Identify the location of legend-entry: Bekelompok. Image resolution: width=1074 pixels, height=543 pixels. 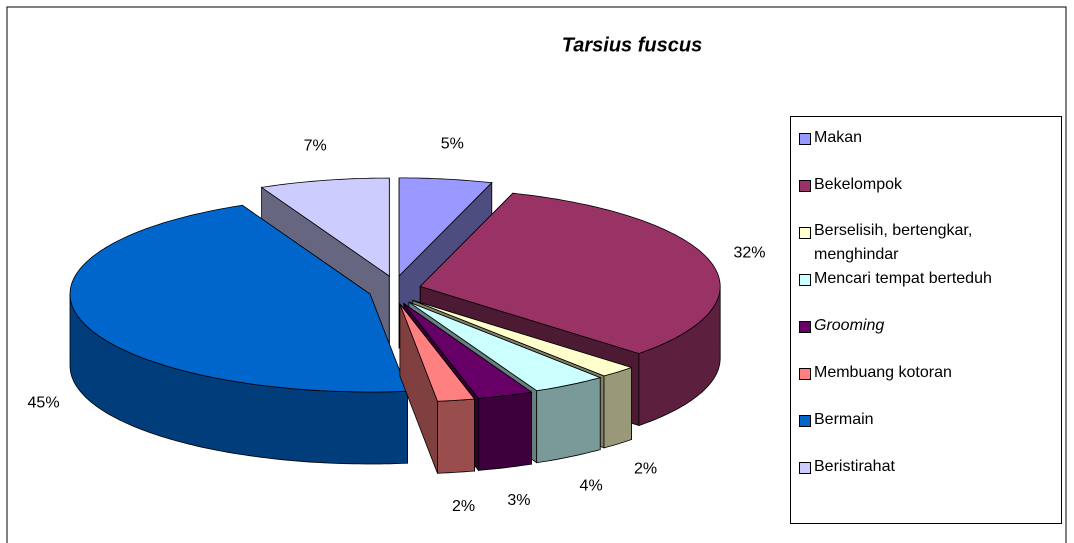
(930, 195).